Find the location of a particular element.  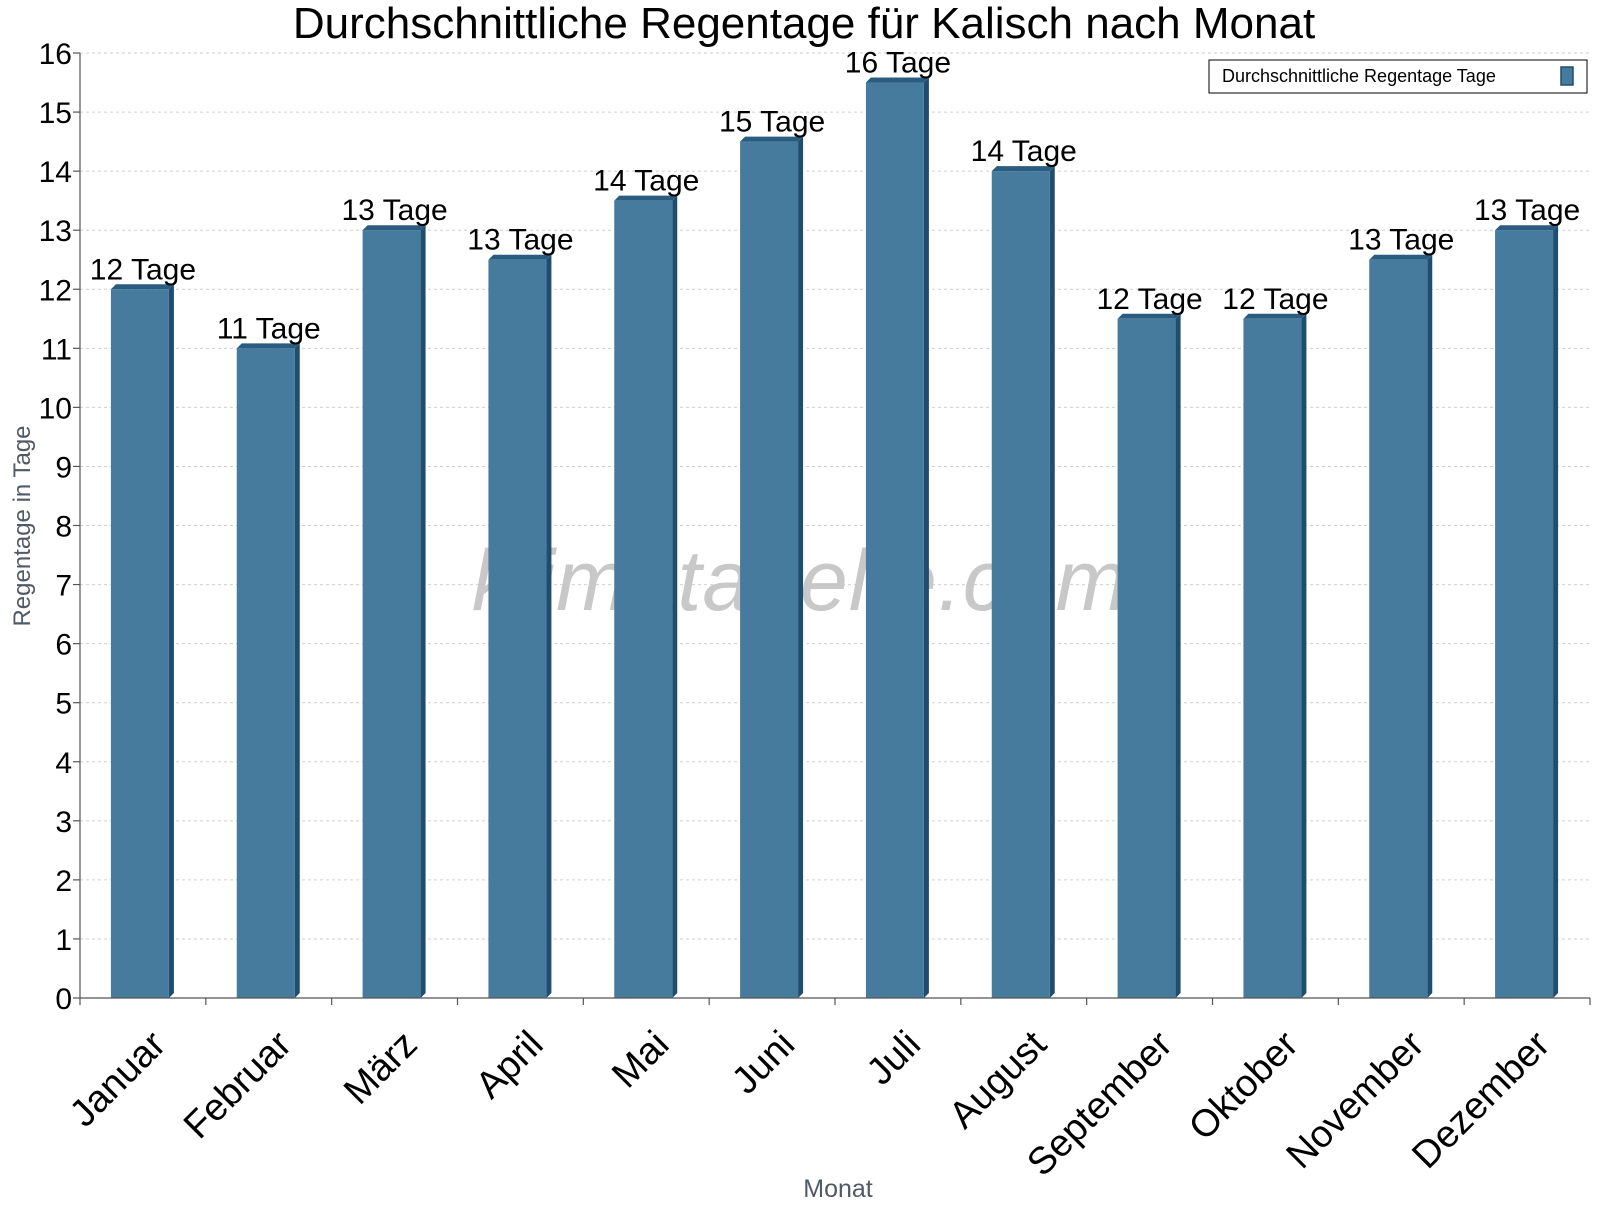

y-tick-label: 12 is located at coordinates (55, 290).